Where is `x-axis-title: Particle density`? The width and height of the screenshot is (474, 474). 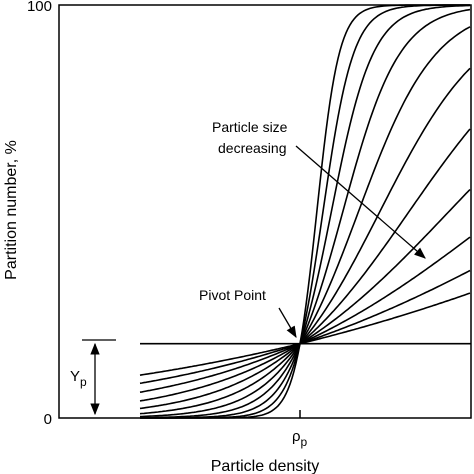
x-axis-title: Particle density is located at coordinates (265, 466).